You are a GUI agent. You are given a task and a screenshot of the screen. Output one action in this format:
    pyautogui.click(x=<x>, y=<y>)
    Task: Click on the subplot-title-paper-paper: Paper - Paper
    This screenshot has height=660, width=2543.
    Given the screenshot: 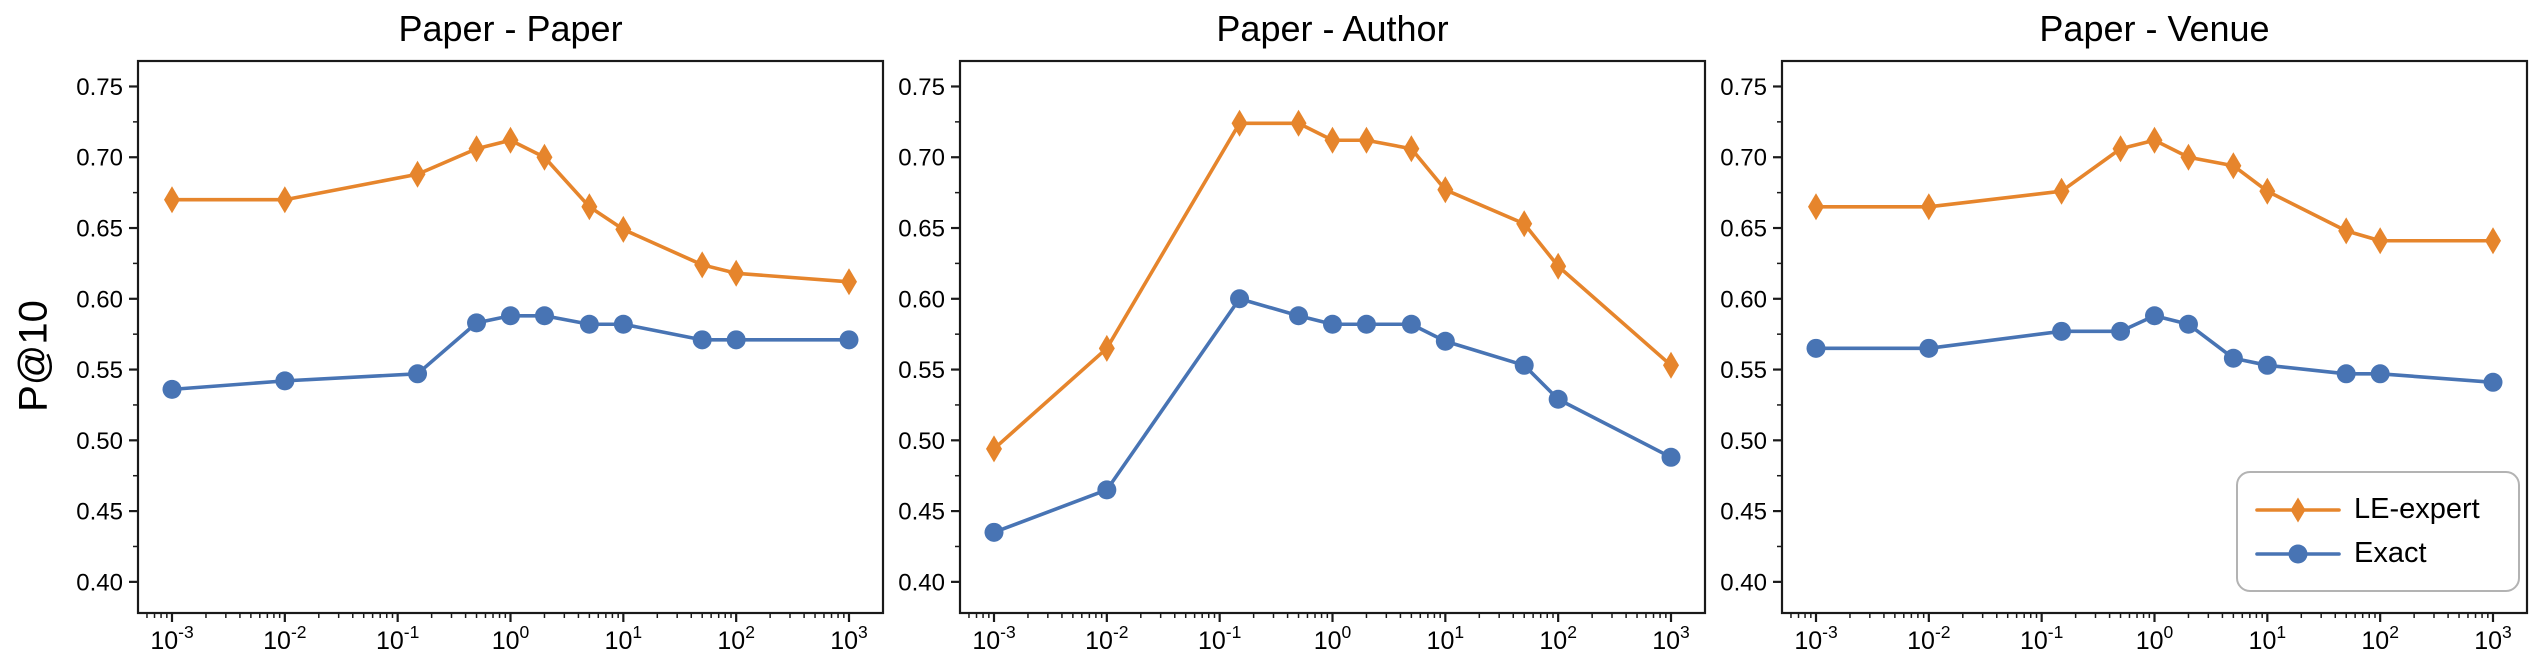 What is the action you would take?
    pyautogui.click(x=510, y=28)
    